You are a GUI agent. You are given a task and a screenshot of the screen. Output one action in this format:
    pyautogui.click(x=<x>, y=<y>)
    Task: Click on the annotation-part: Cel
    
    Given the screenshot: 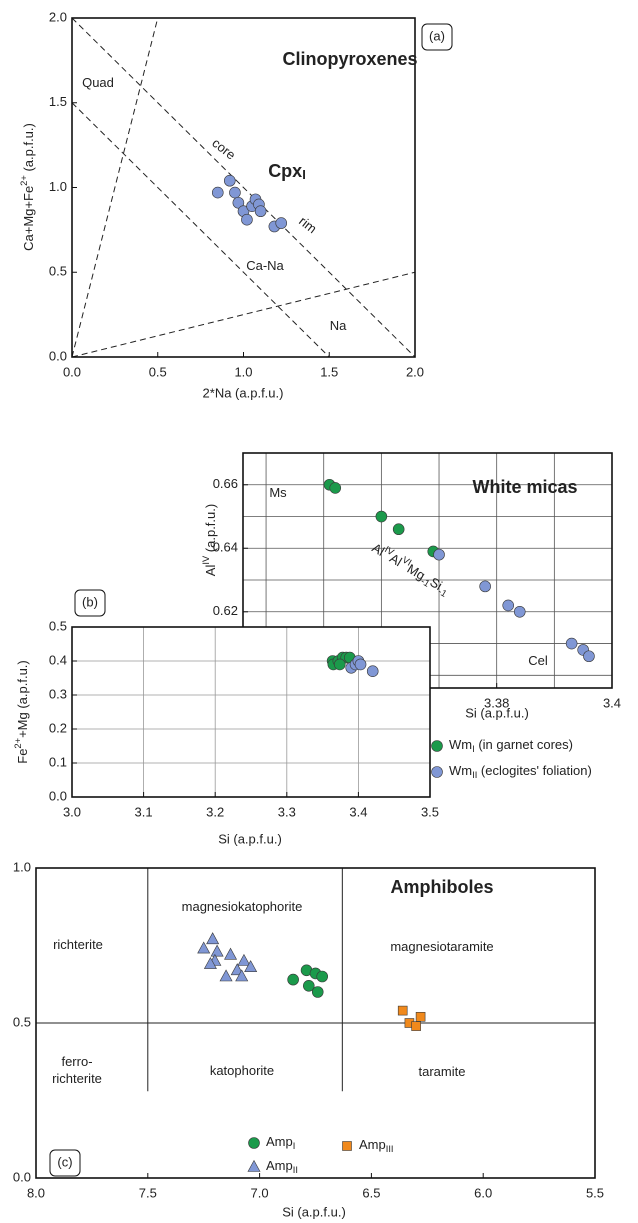 What is the action you would take?
    pyautogui.click(x=538, y=660)
    